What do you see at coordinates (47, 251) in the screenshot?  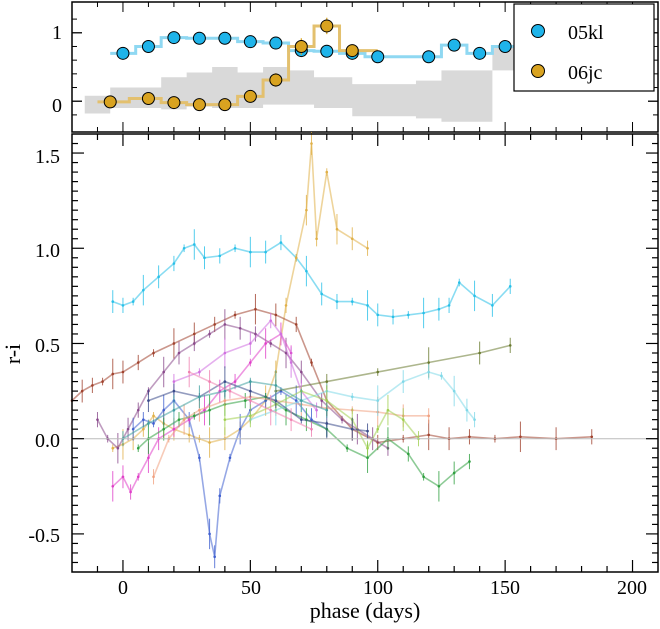 I see `ytick-label-1.0: 1.0` at bounding box center [47, 251].